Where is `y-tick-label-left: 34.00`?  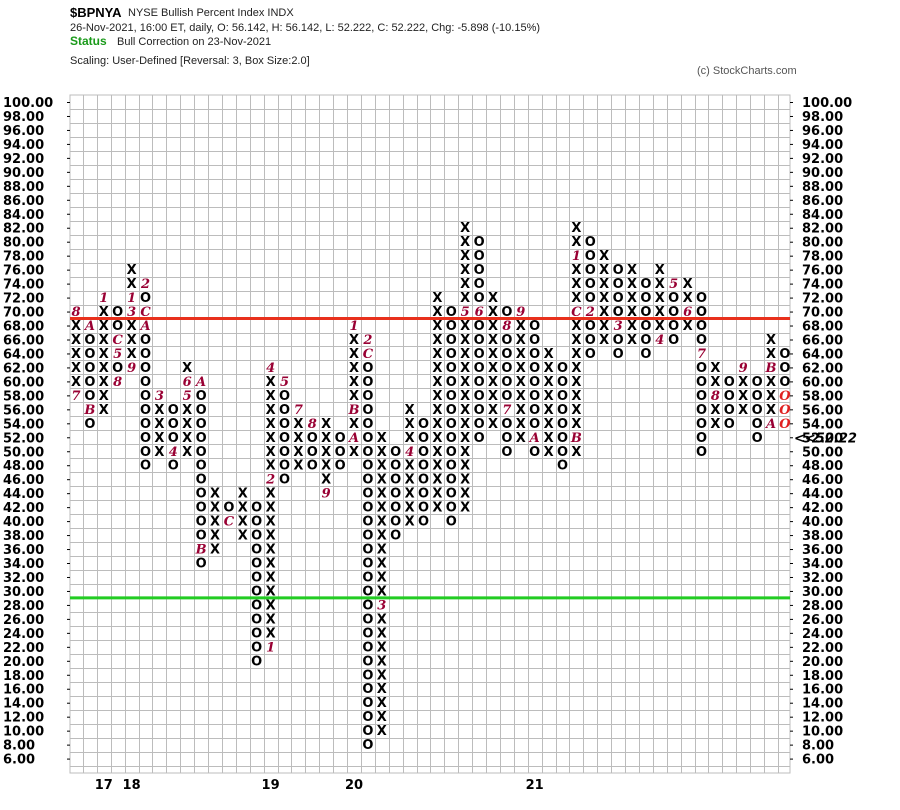 y-tick-label-left: 34.00 is located at coordinates (23, 564).